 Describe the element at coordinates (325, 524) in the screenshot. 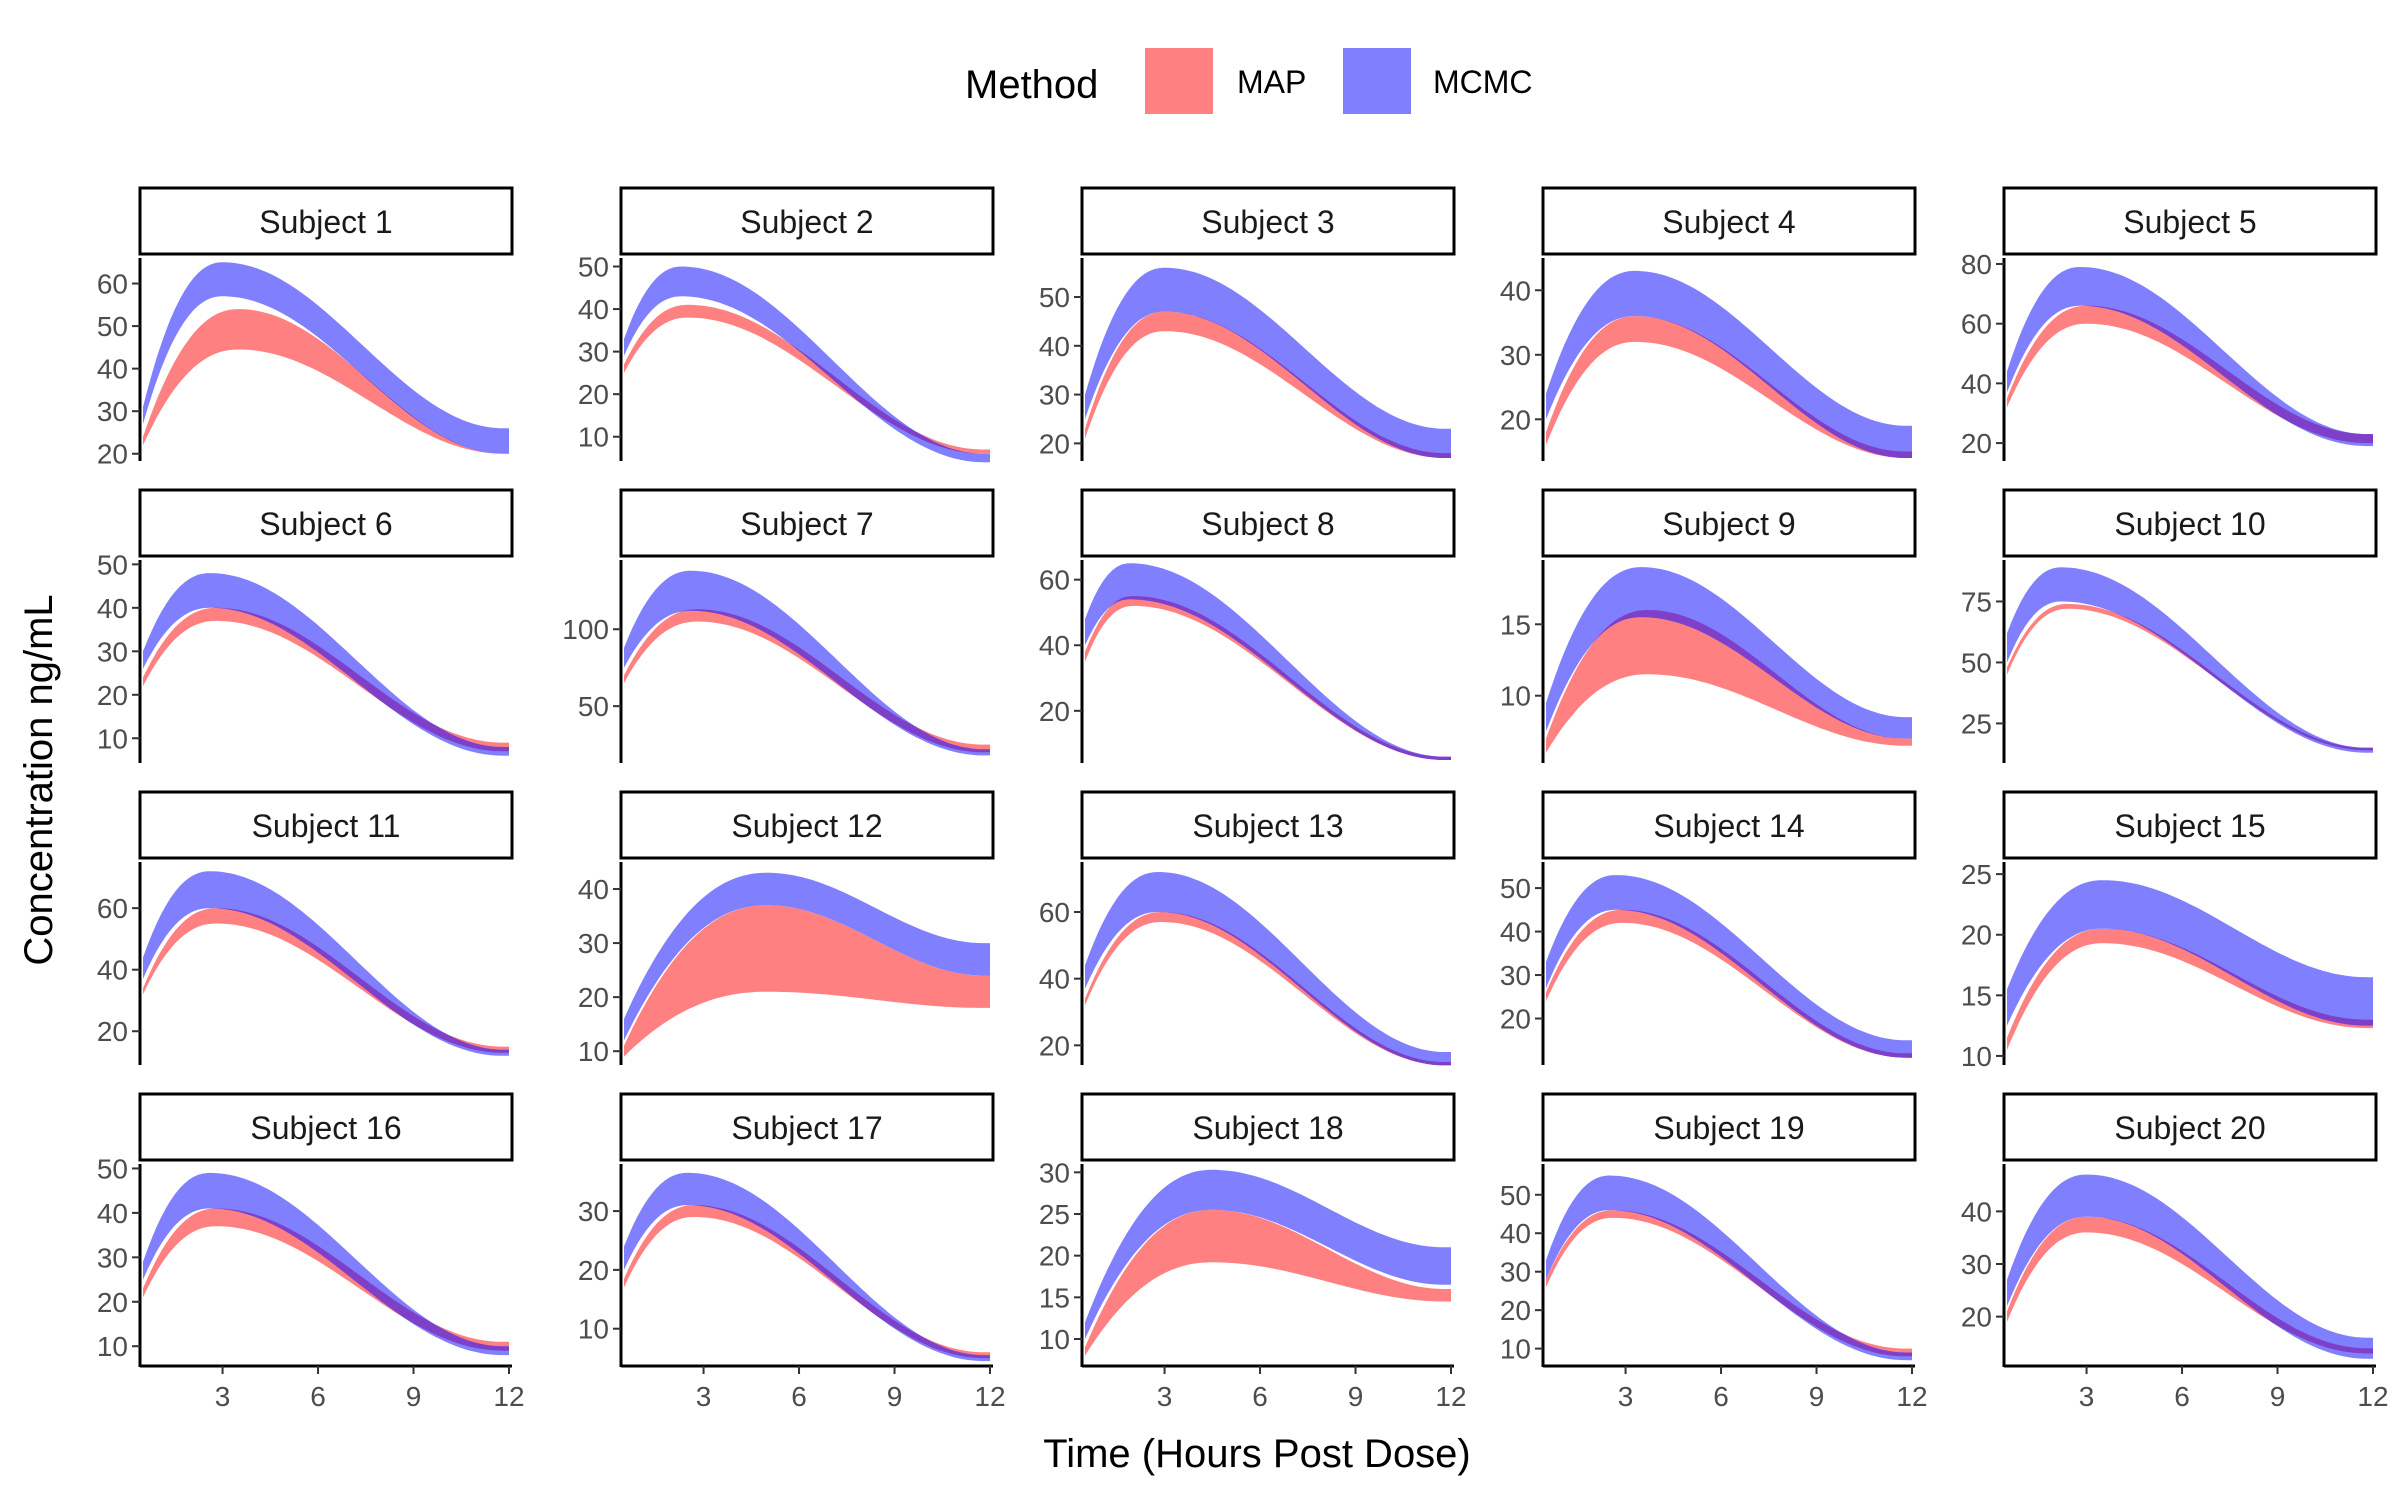

I see `panel-title: Subject 6` at that location.